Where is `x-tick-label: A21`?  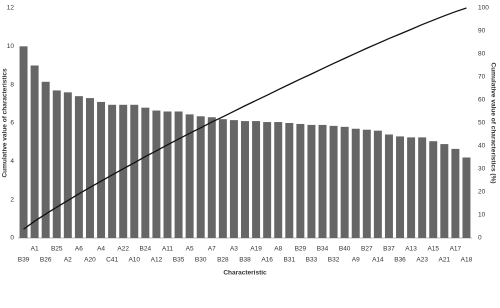
x-tick-label: A21 is located at coordinates (445, 260).